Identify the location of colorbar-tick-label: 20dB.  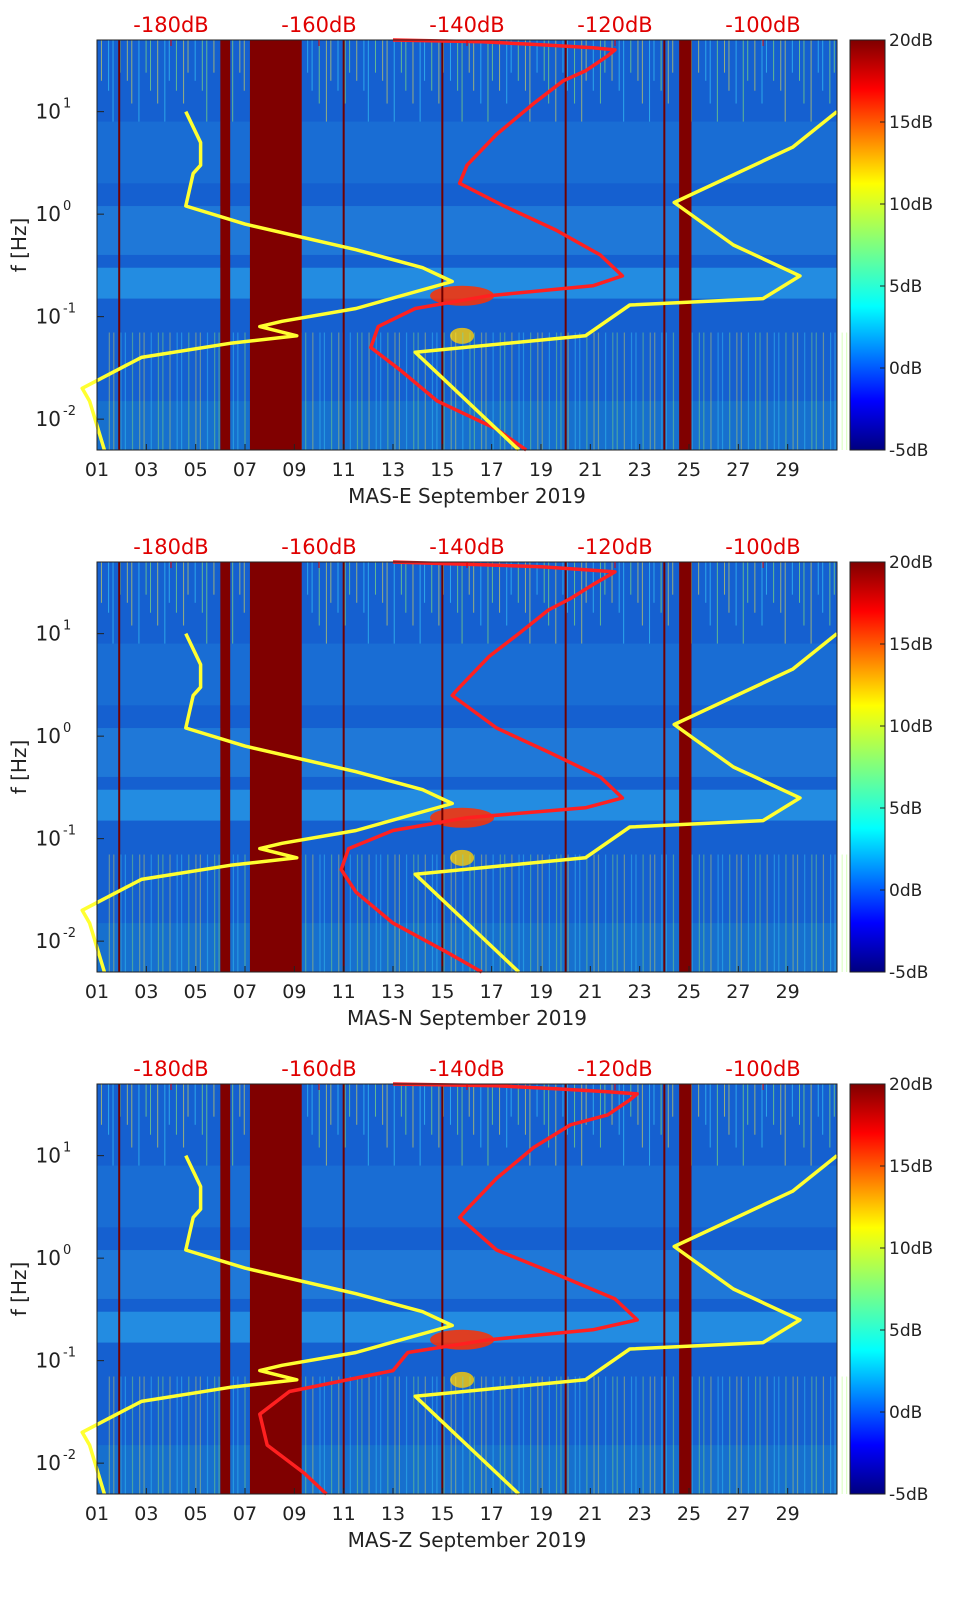
(911, 41).